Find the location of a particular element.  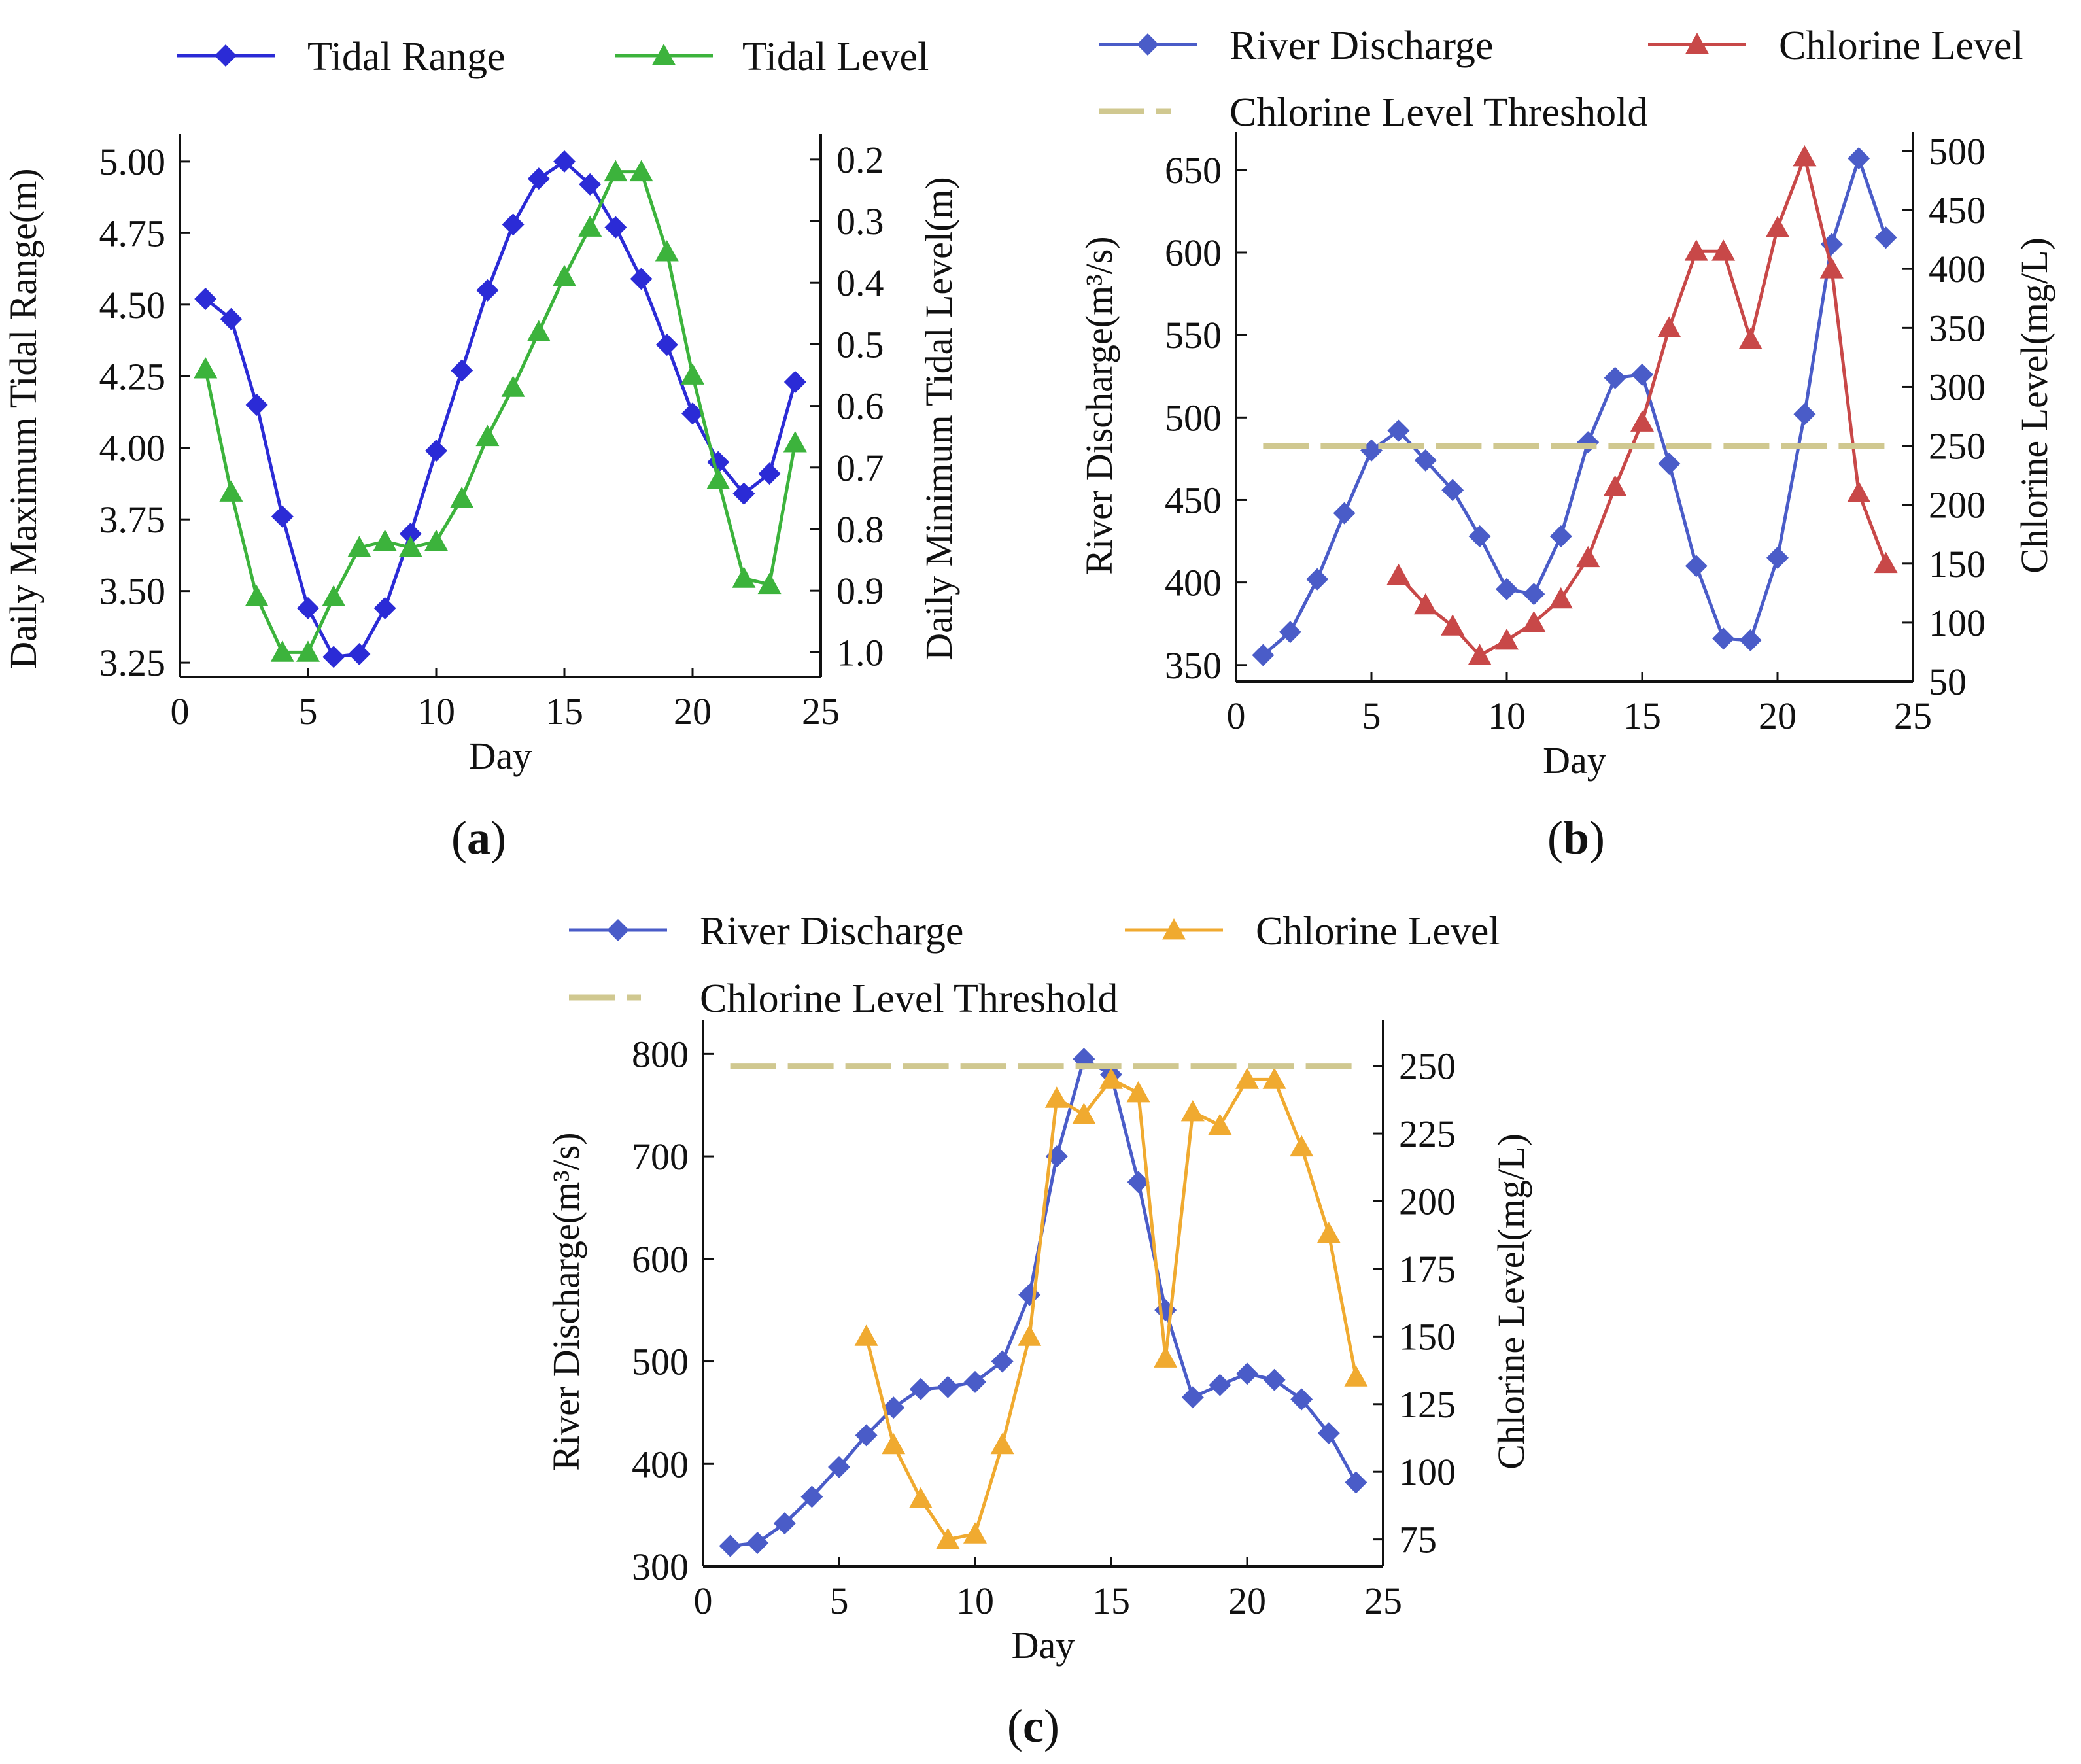

y-right-tick-label: 0.8 is located at coordinates (860, 530).